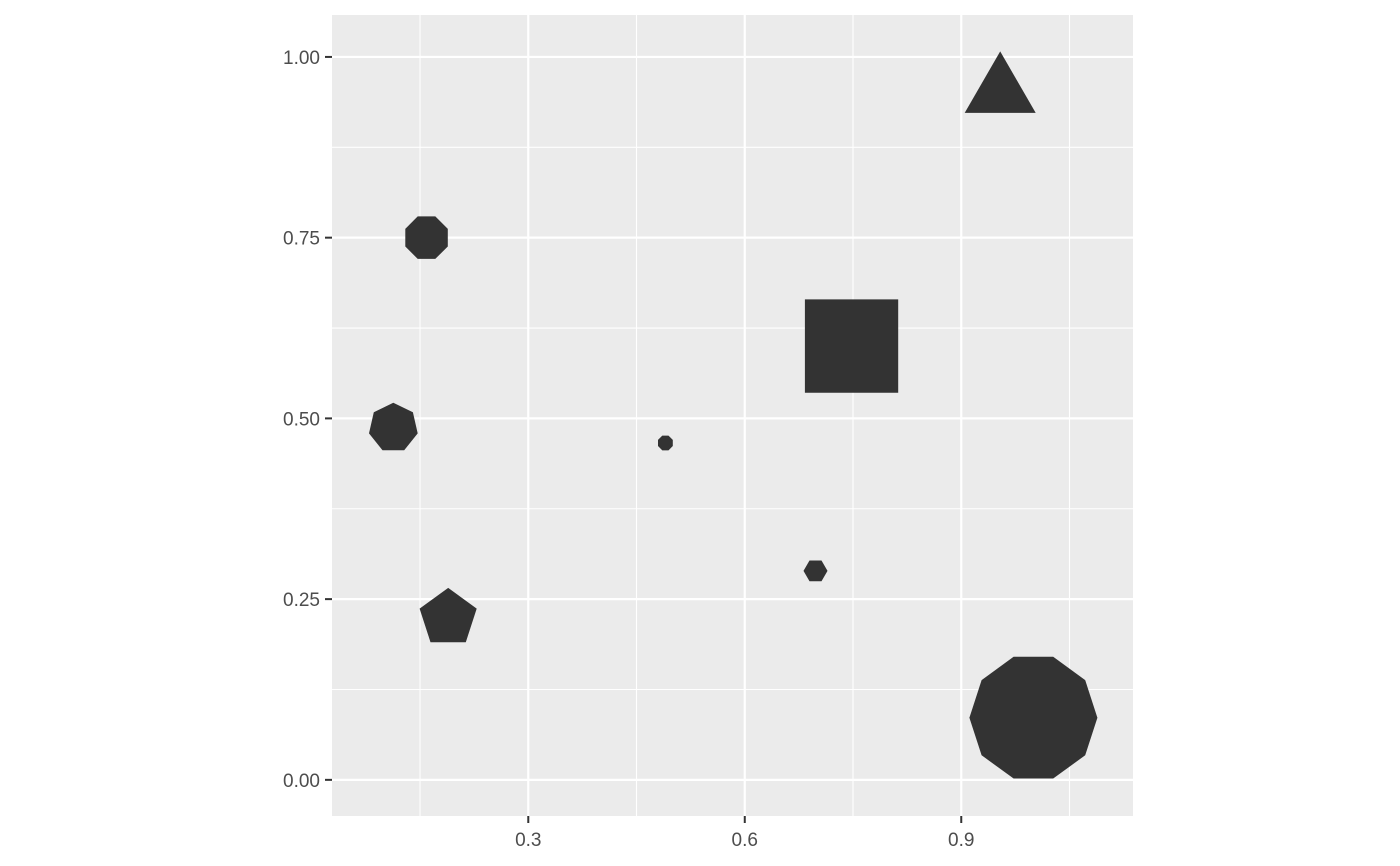  What do you see at coordinates (528, 840) in the screenshot?
I see `x-tick-label: 0.3` at bounding box center [528, 840].